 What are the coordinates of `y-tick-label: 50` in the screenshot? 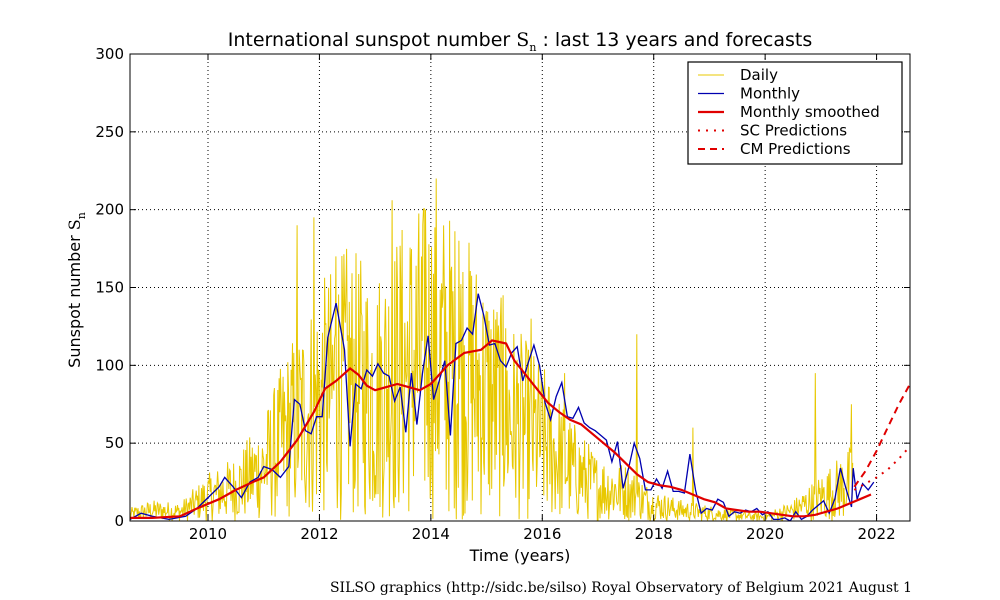 It's located at (114, 443).